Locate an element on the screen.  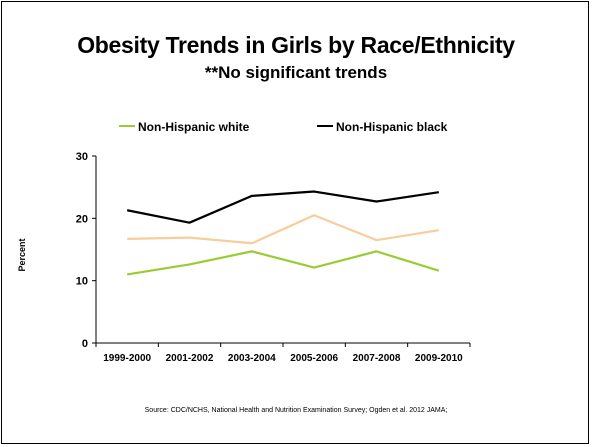
legend-label-white: Non-Hispanic white is located at coordinates (194, 127).